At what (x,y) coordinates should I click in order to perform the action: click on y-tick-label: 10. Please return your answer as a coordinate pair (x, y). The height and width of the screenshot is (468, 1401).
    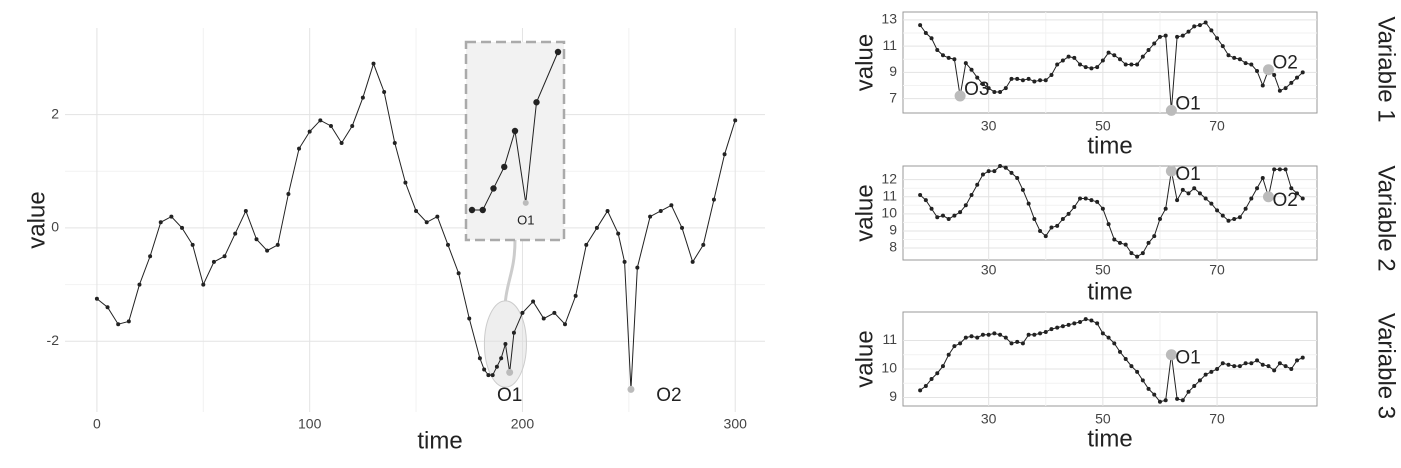
    Looking at the image, I should click on (889, 213).